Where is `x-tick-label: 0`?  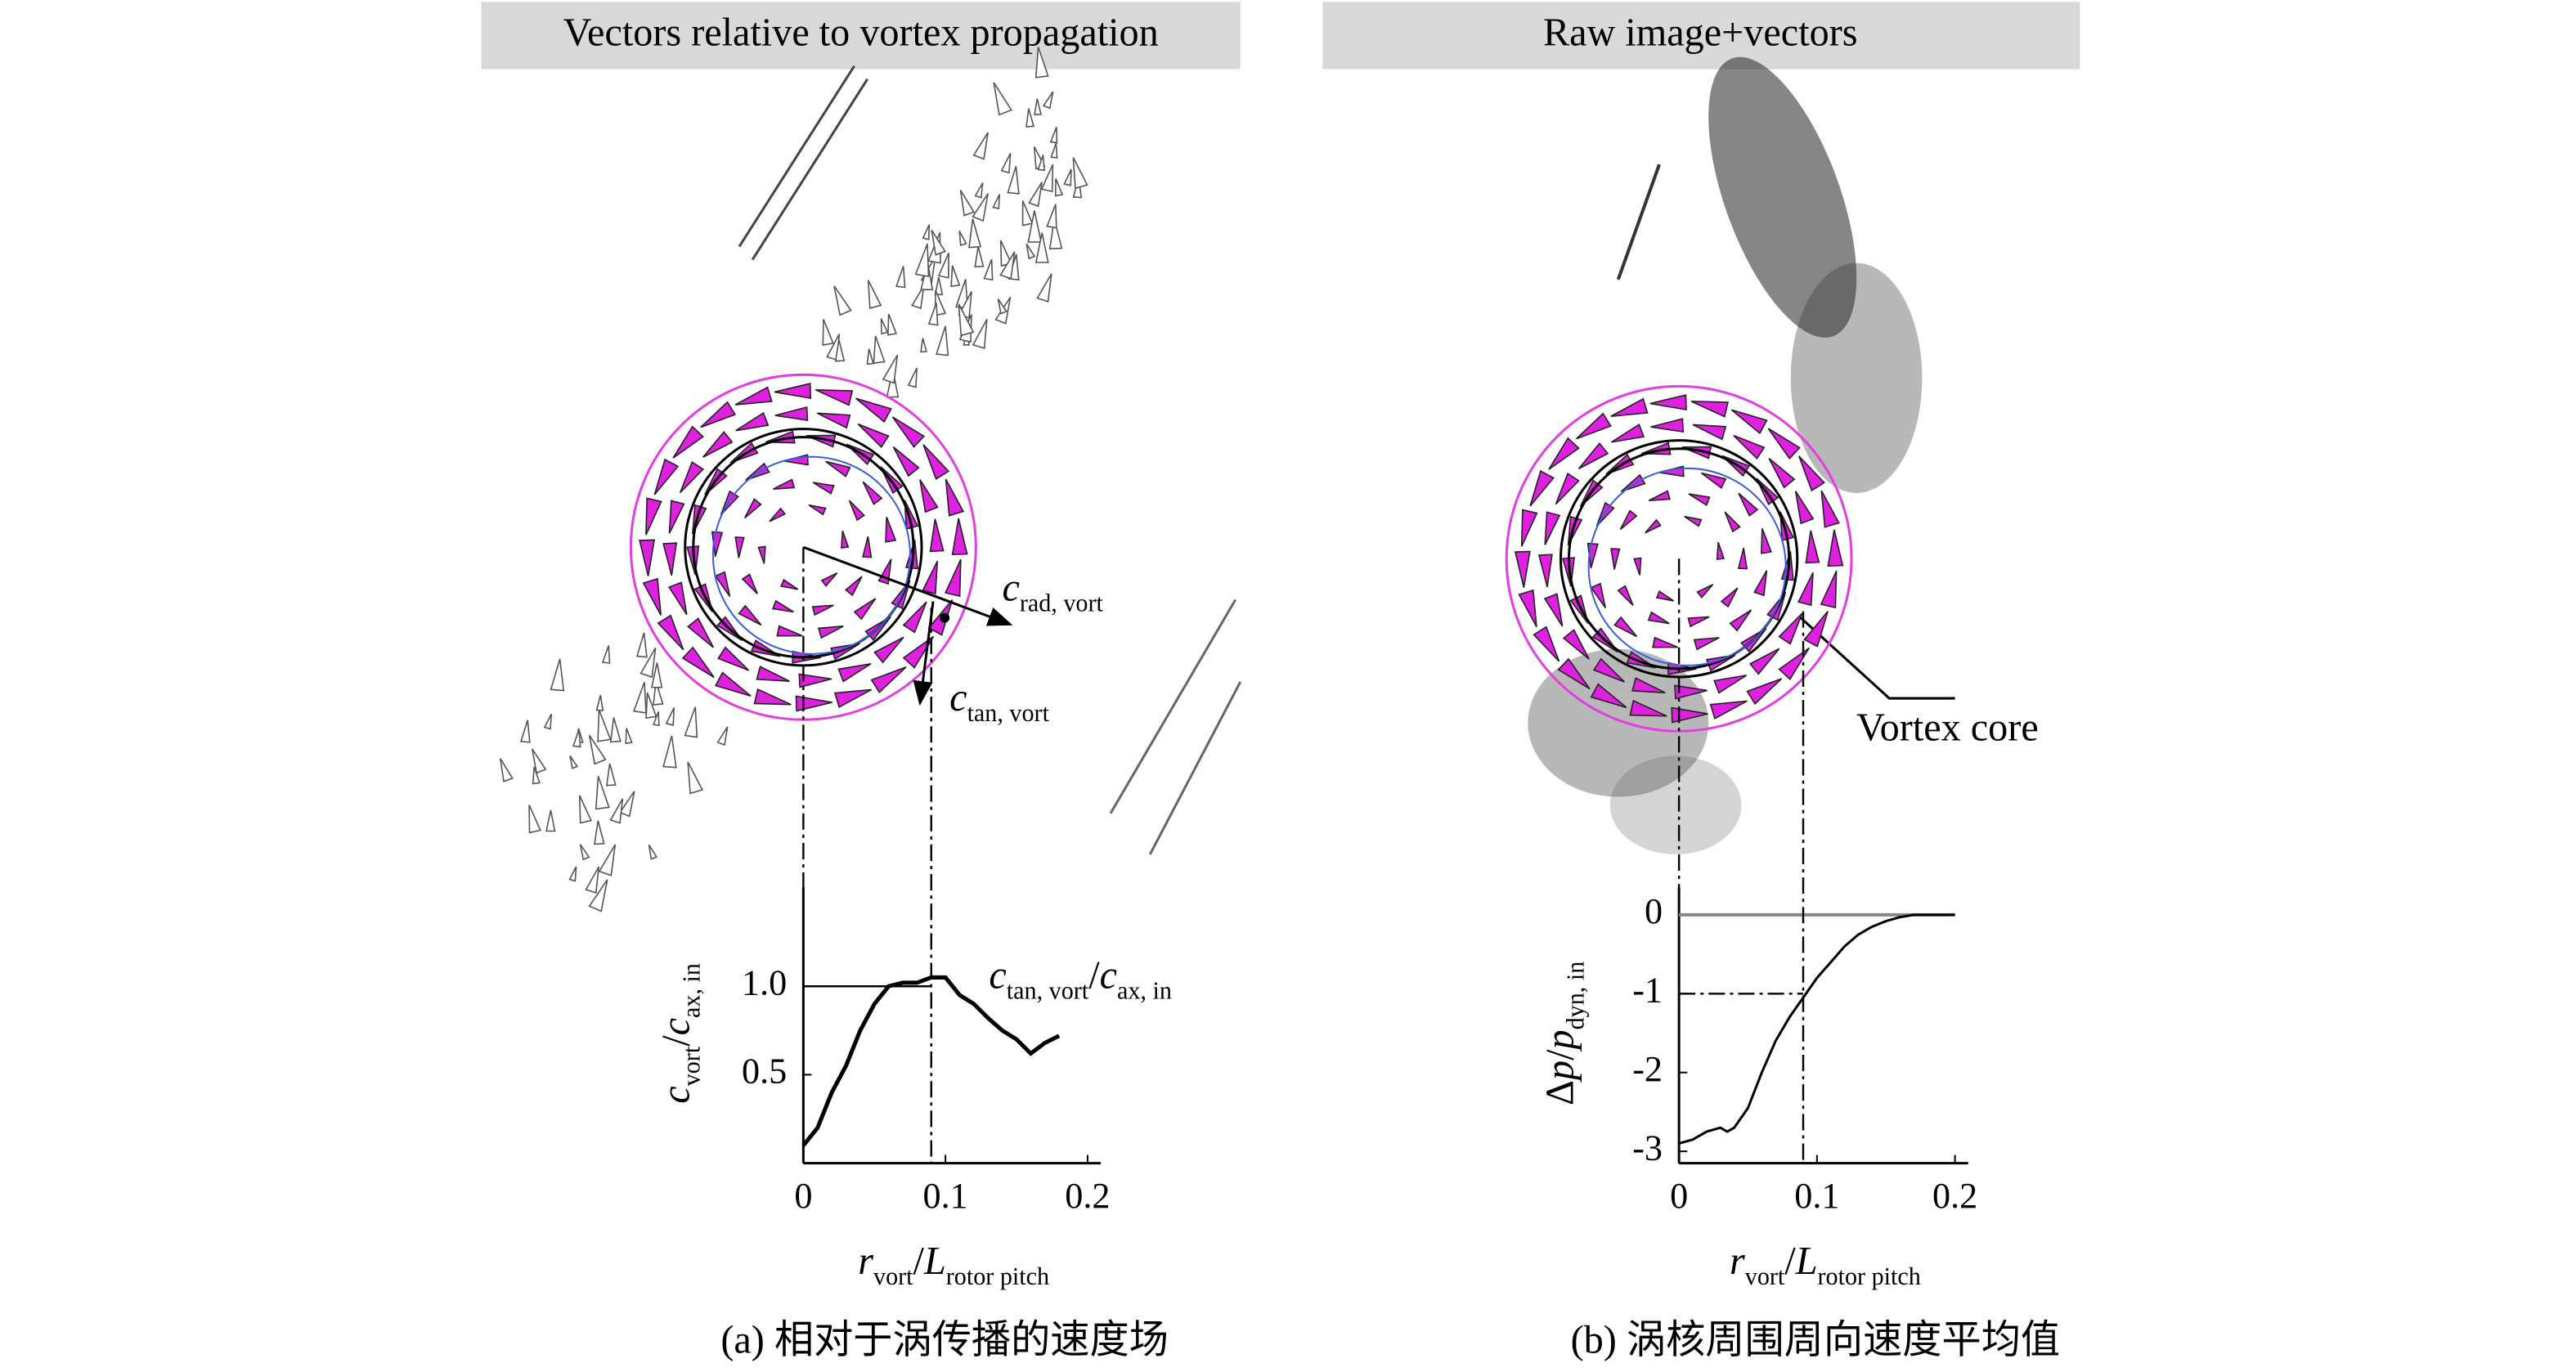
x-tick-label: 0 is located at coordinates (1679, 1196).